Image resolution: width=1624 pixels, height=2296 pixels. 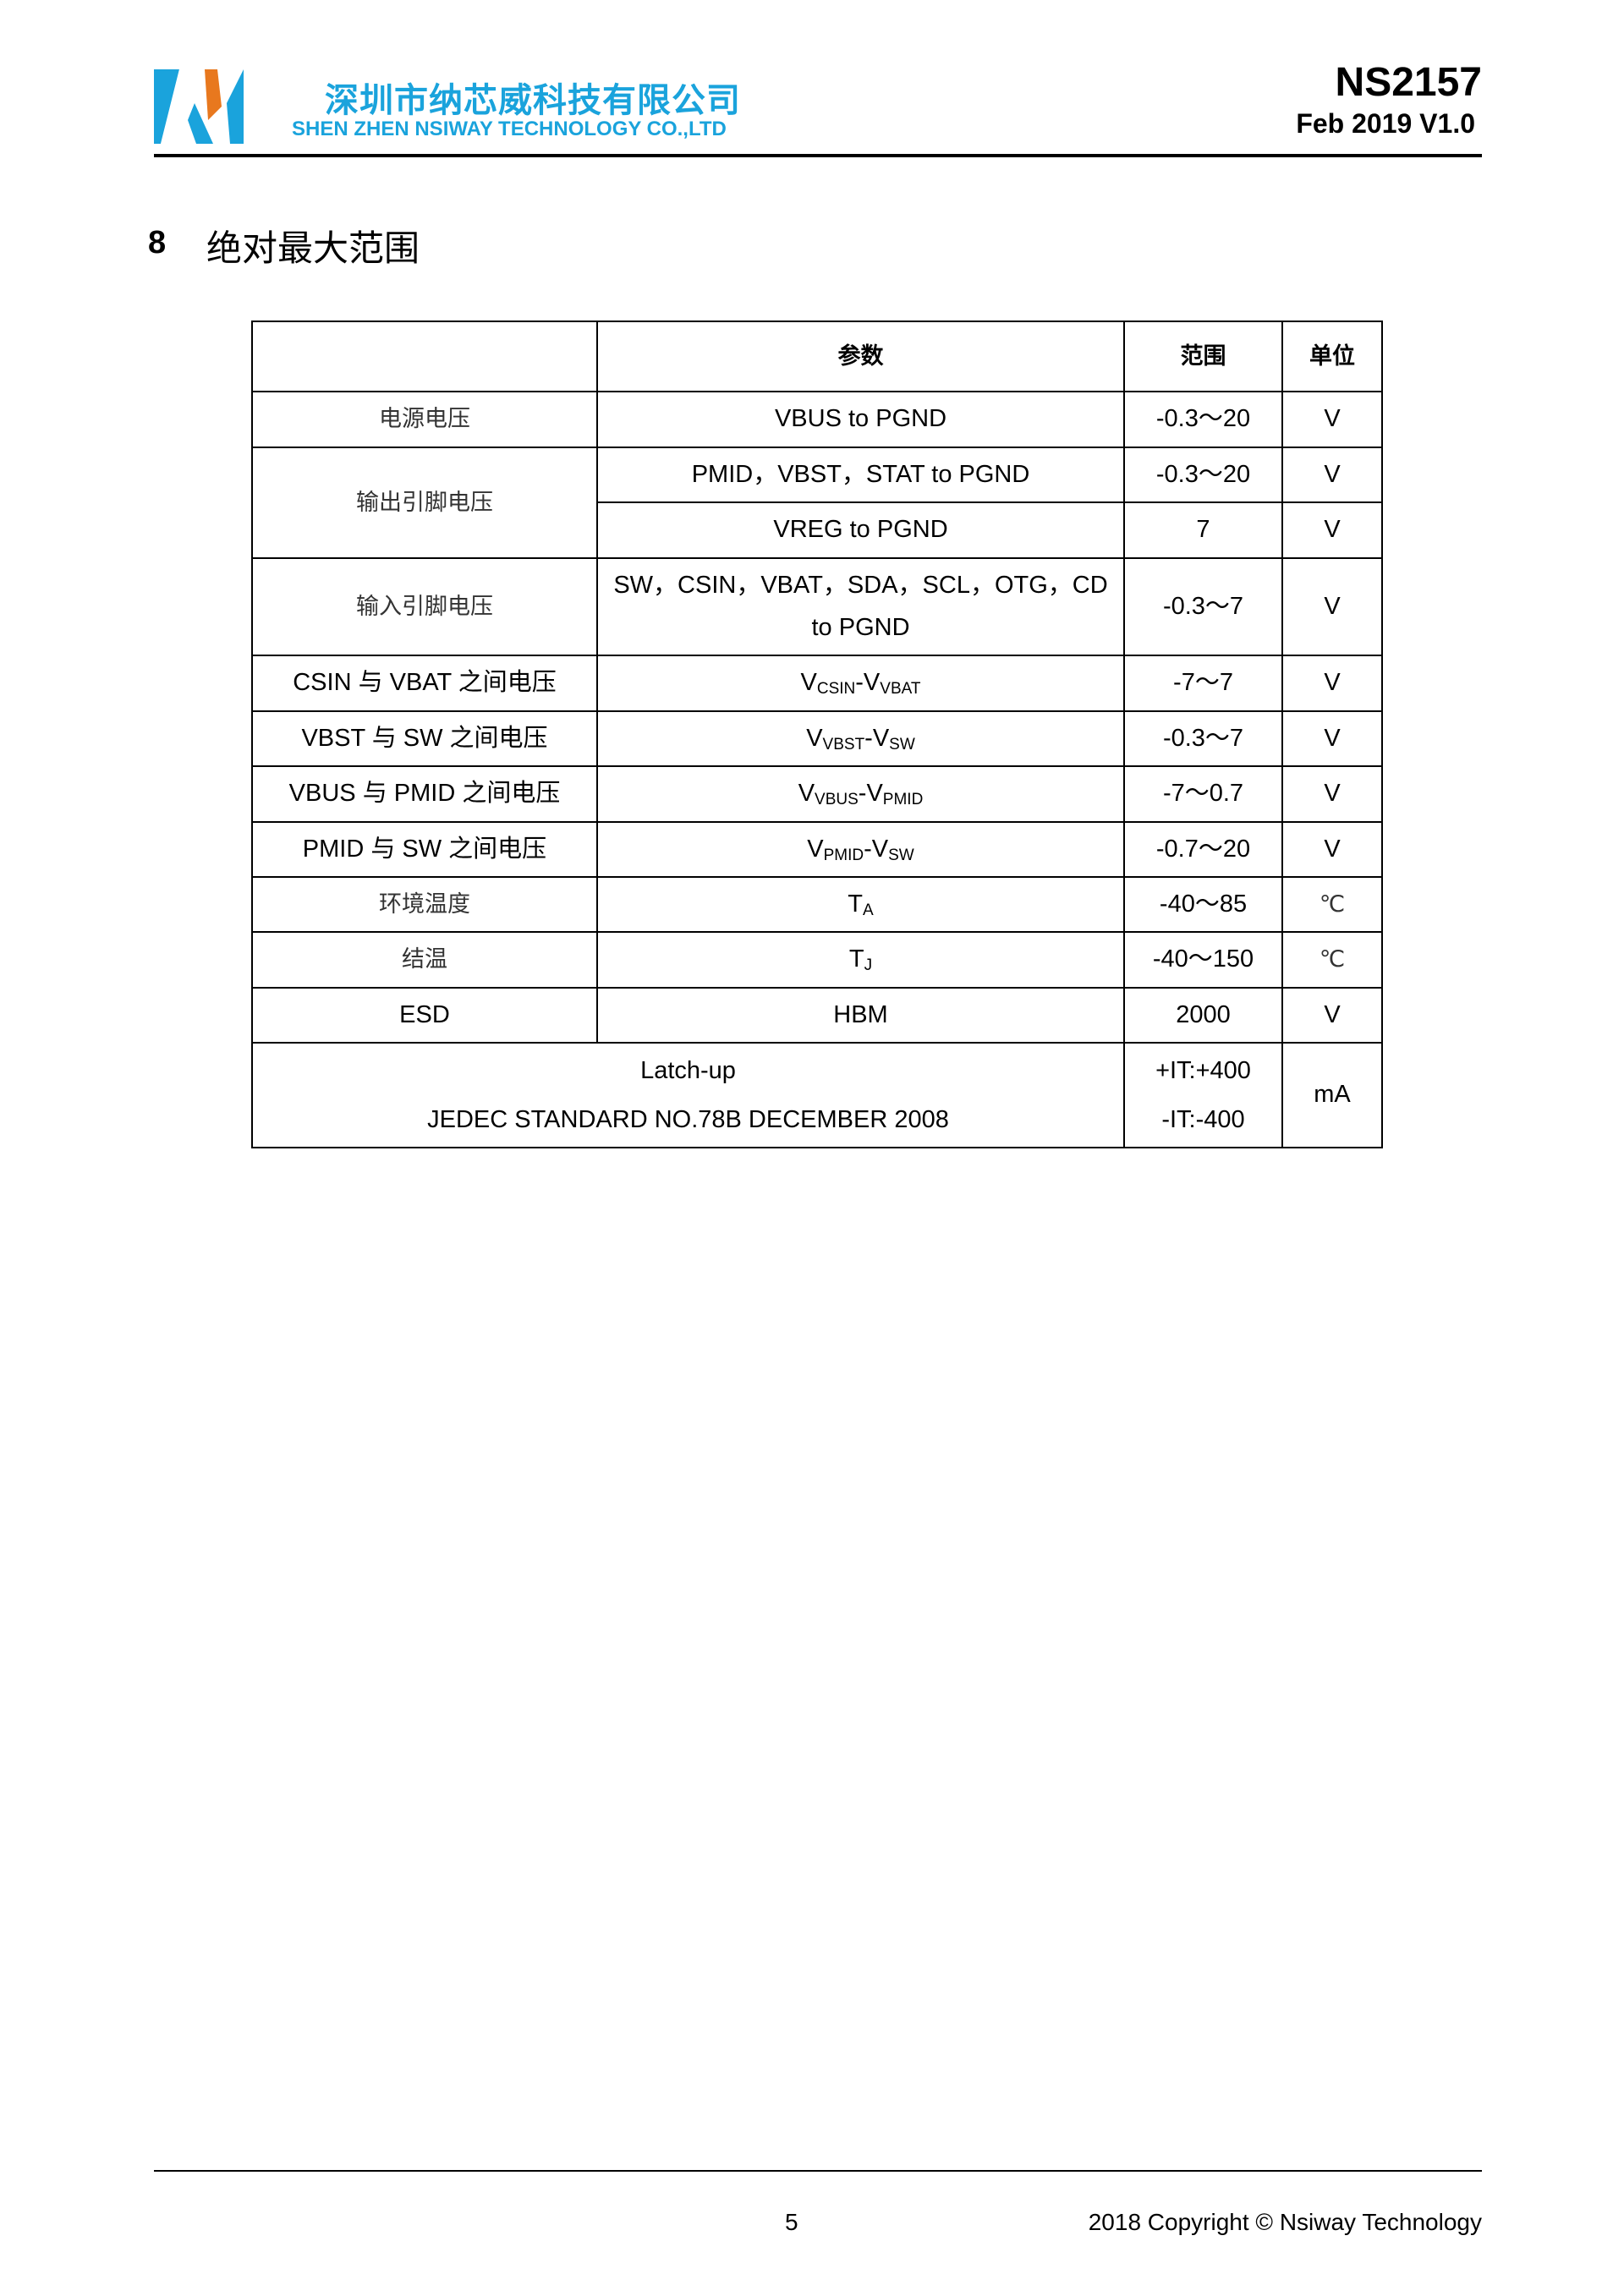 What do you see at coordinates (900, 690) in the screenshot?
I see `subscript: VBAT` at bounding box center [900, 690].